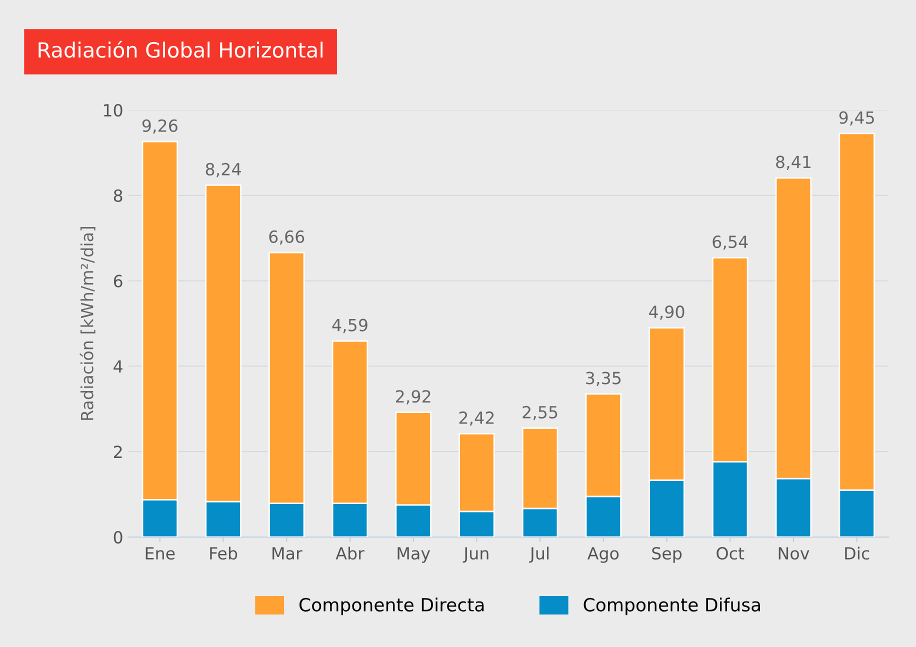 Image resolution: width=916 pixels, height=647 pixels. Describe the element at coordinates (730, 243) in the screenshot. I see `total-label: 6,54` at that location.